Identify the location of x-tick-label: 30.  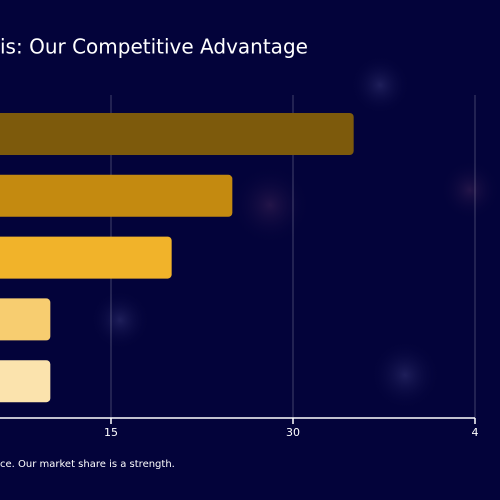
(293, 432).